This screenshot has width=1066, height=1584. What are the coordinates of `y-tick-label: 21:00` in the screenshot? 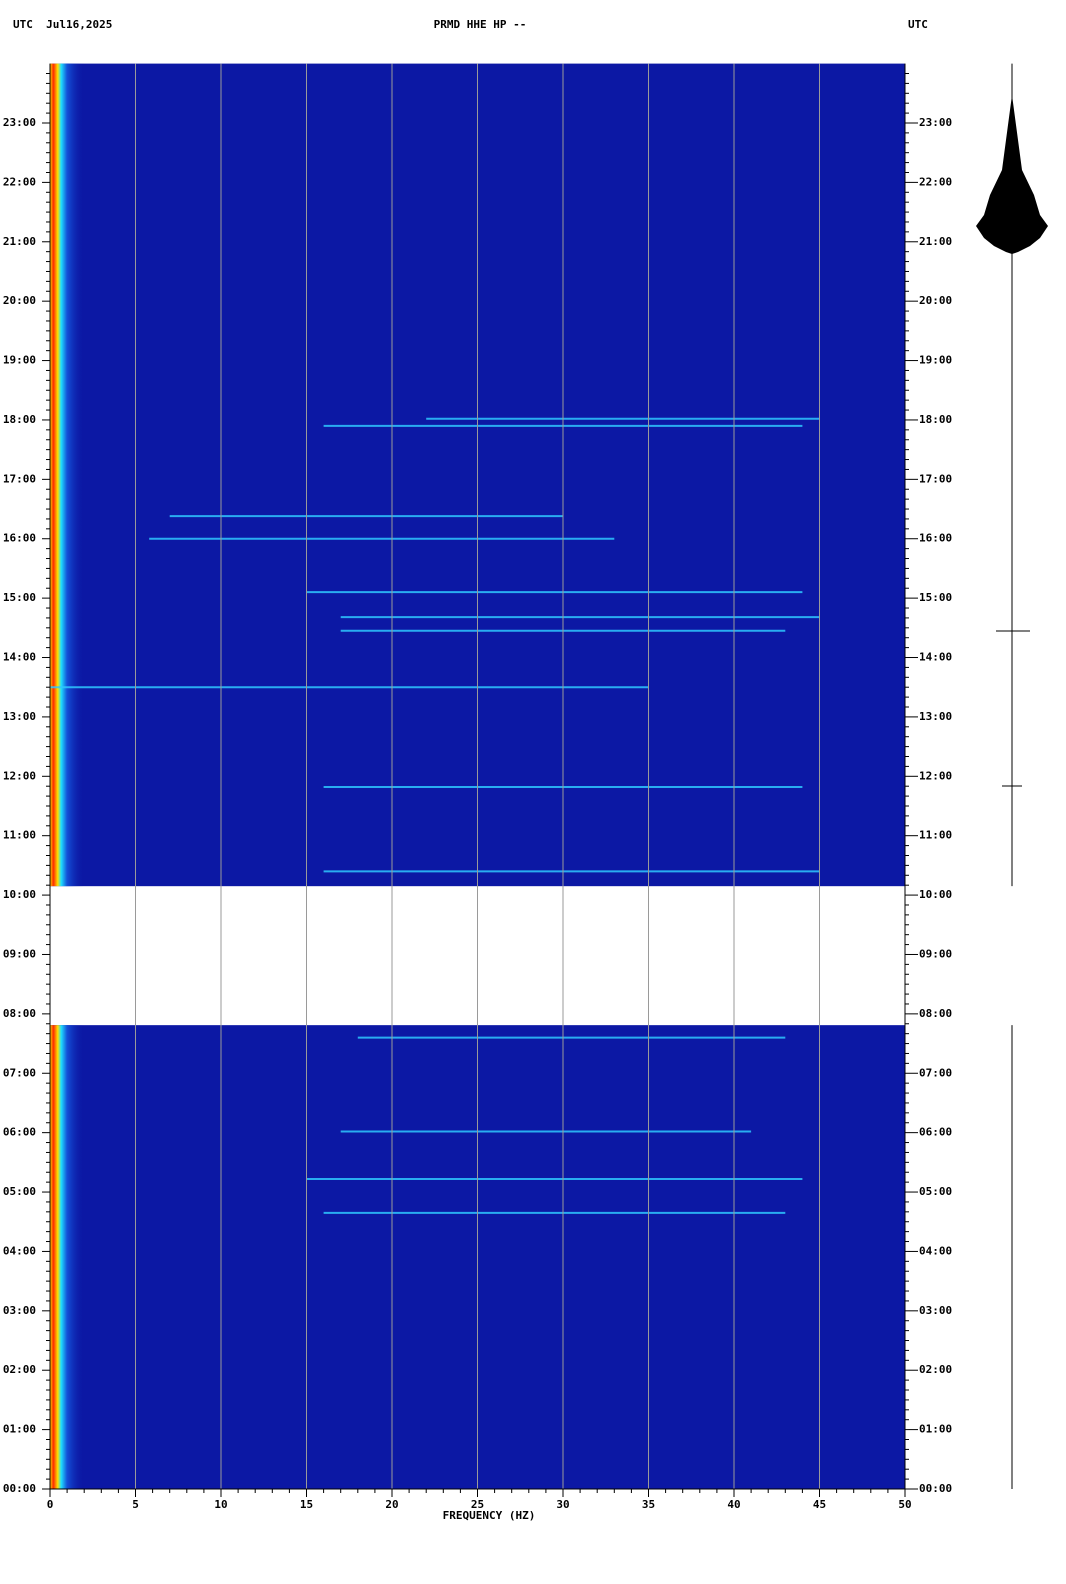 It's located at (19, 241).